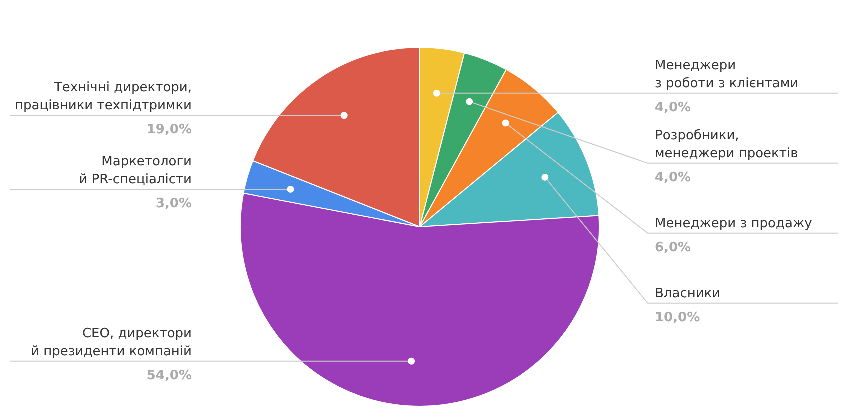  What do you see at coordinates (734, 224) in the screenshot?
I see `slice-label: Менеджери з продажу` at bounding box center [734, 224].